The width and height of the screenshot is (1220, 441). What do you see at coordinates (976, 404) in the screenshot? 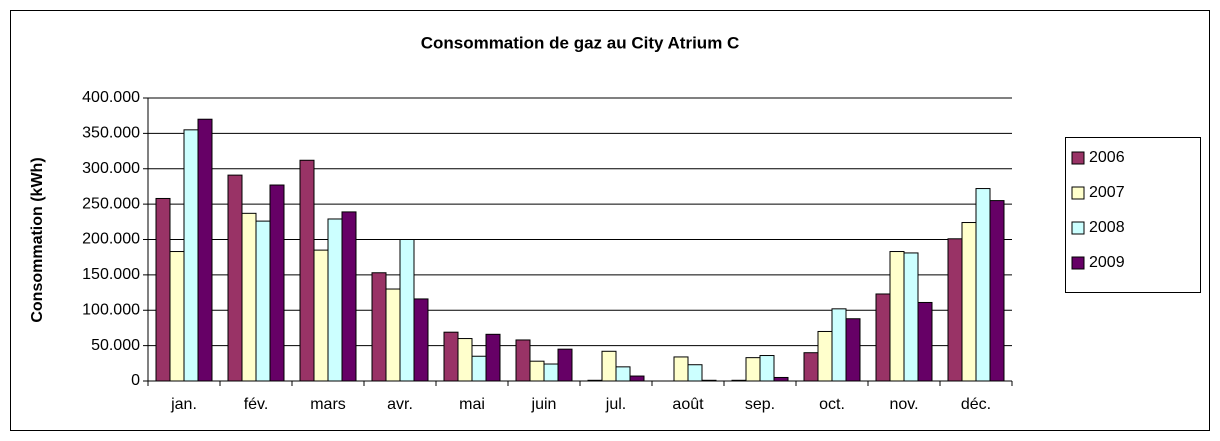
I see `x-tick-label: déc.` at bounding box center [976, 404].